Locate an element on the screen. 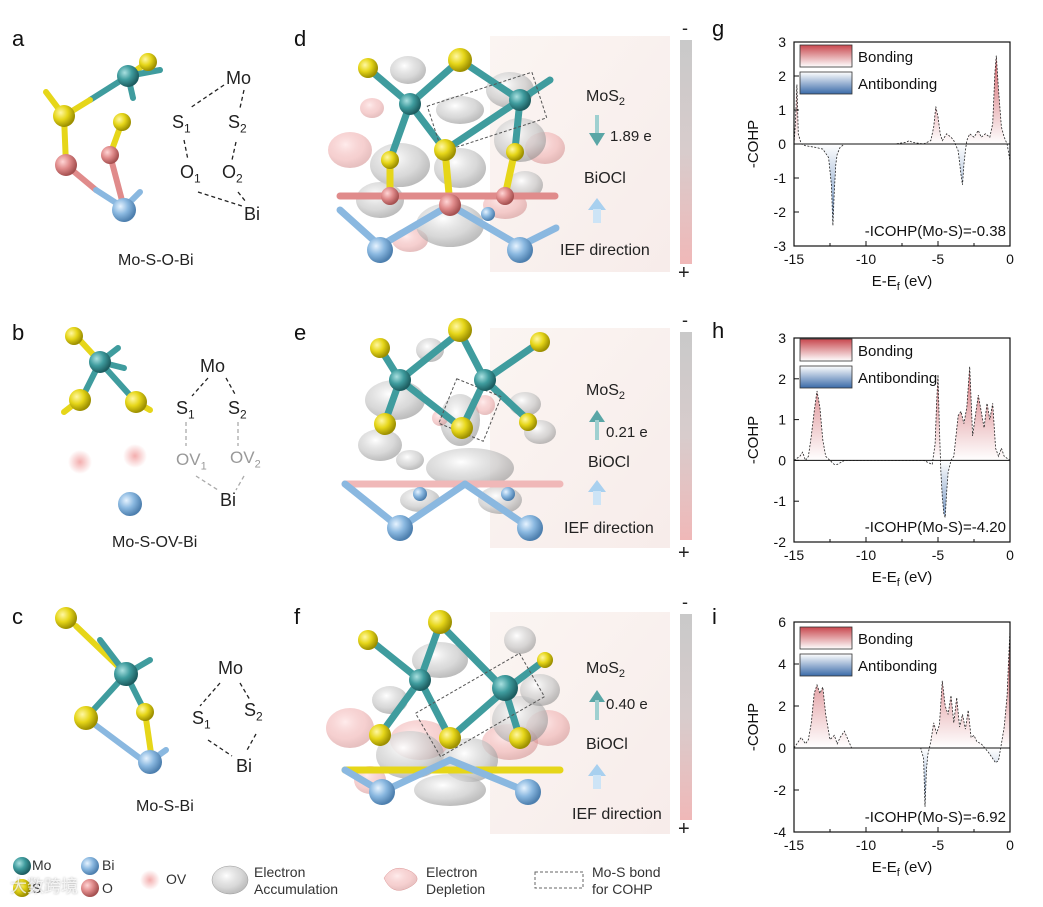 The width and height of the screenshot is (1043, 907). a-o2-label: O2 is located at coordinates (232, 174).